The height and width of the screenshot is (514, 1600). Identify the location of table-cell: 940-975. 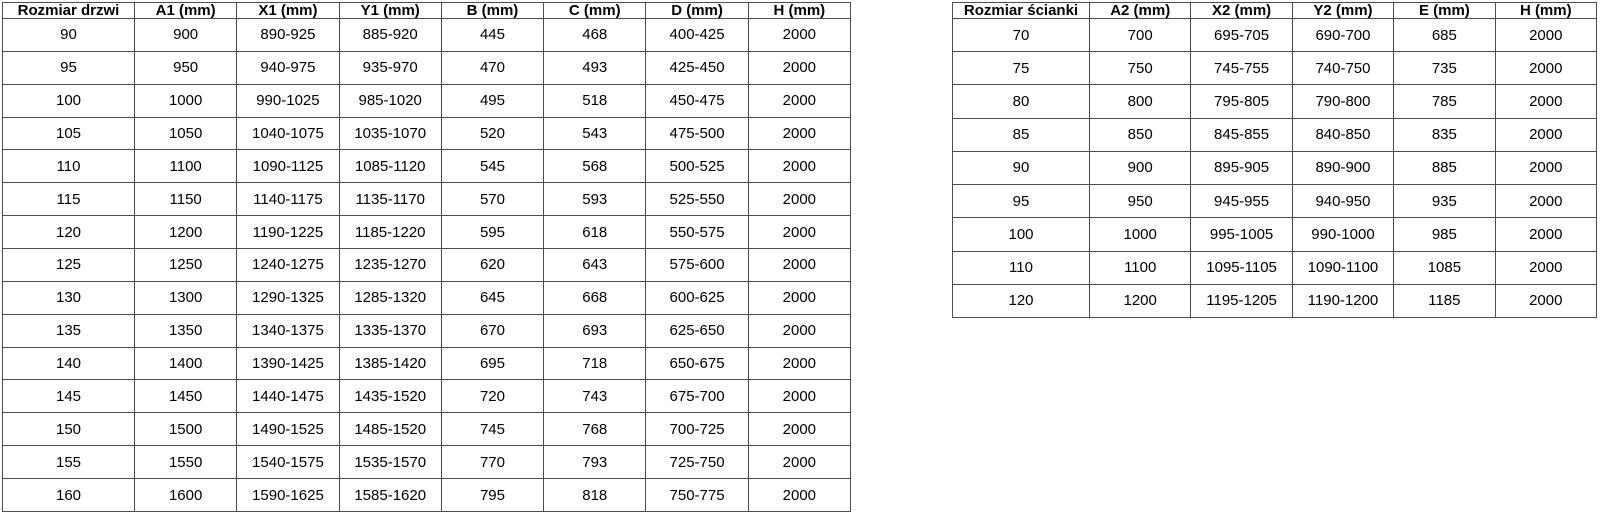
(288, 67).